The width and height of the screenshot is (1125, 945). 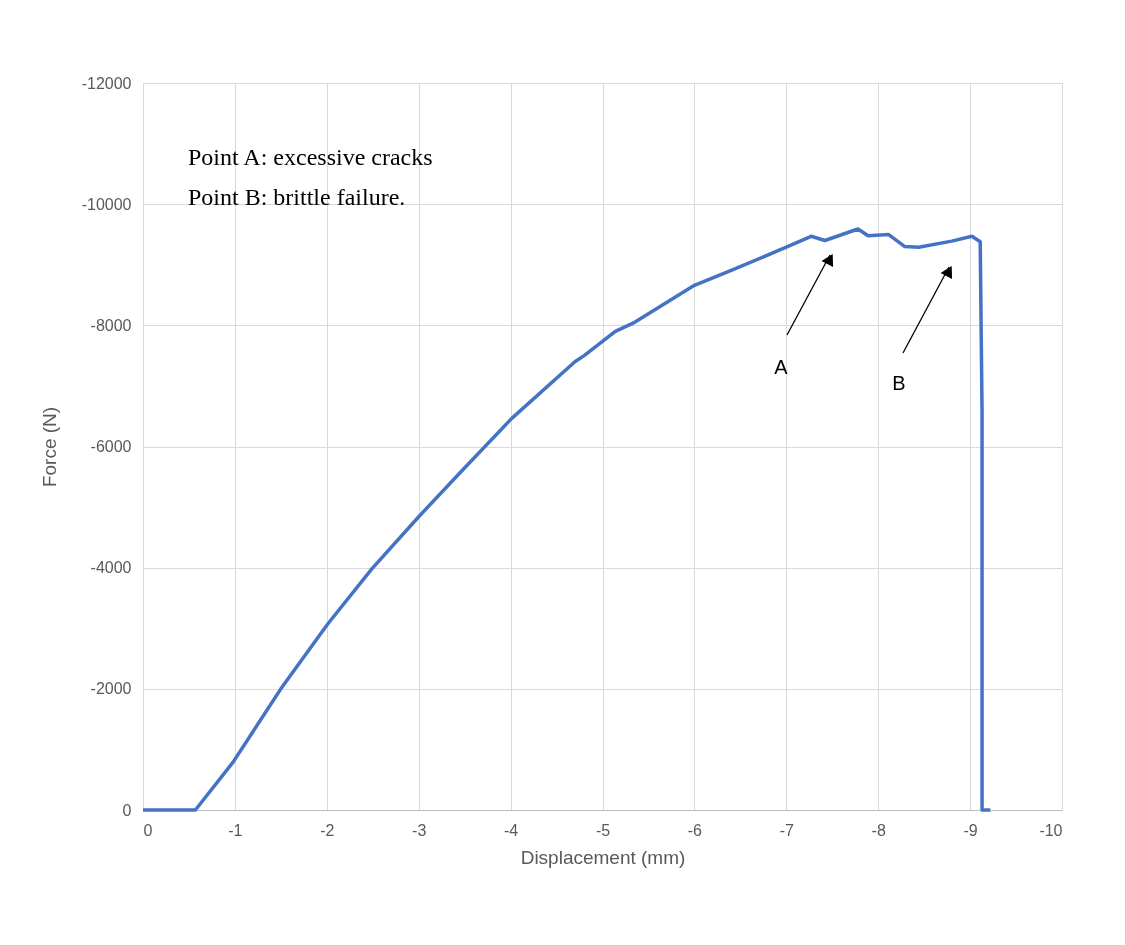 What do you see at coordinates (603, 857) in the screenshot?
I see `x-axis-title: Displacement (mm)` at bounding box center [603, 857].